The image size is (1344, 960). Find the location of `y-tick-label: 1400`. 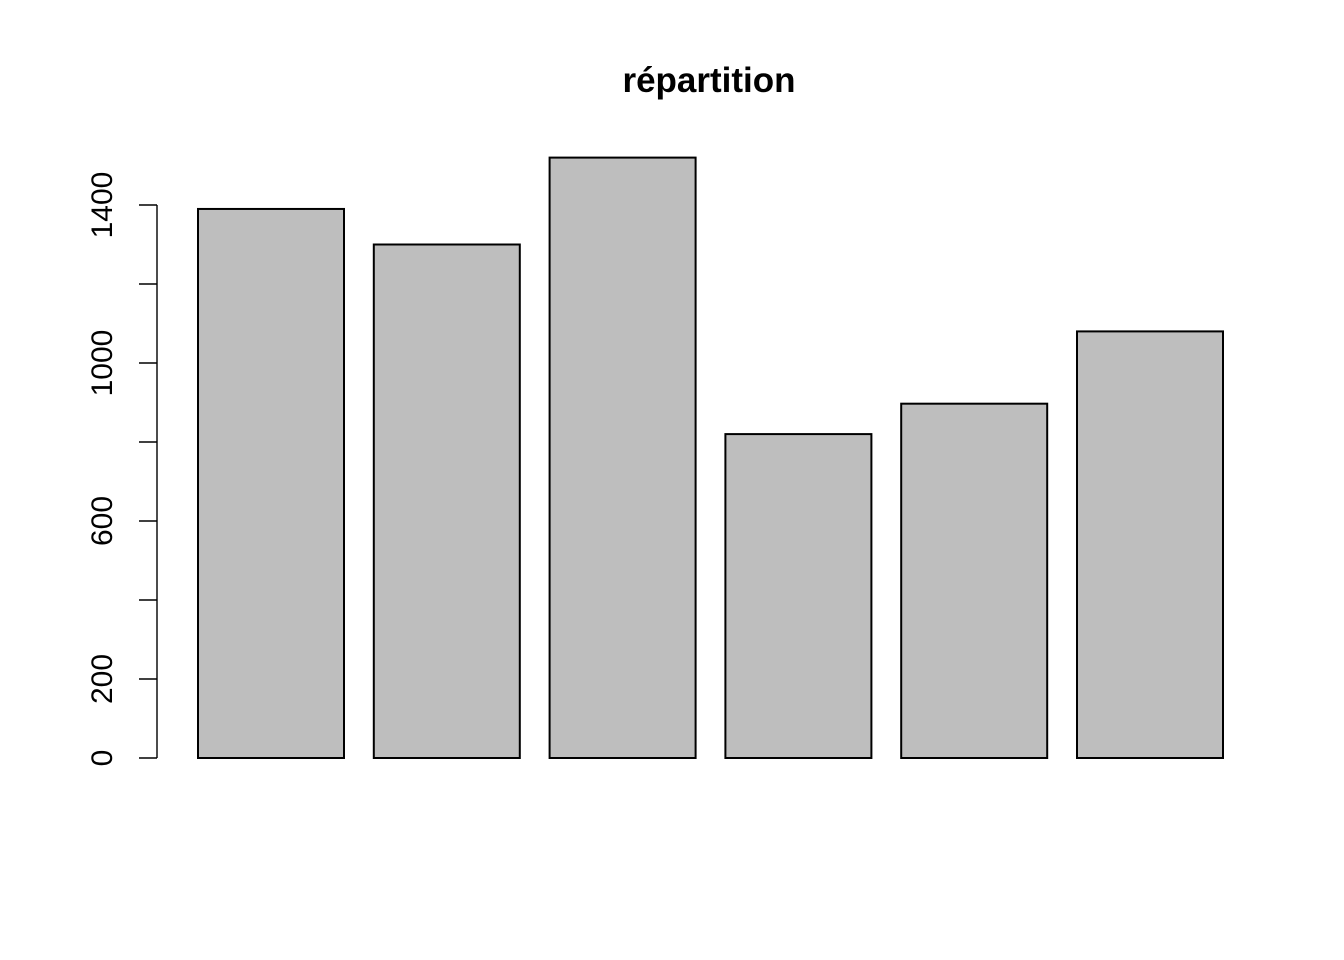

y-tick-label: 1400 is located at coordinates (102, 205).